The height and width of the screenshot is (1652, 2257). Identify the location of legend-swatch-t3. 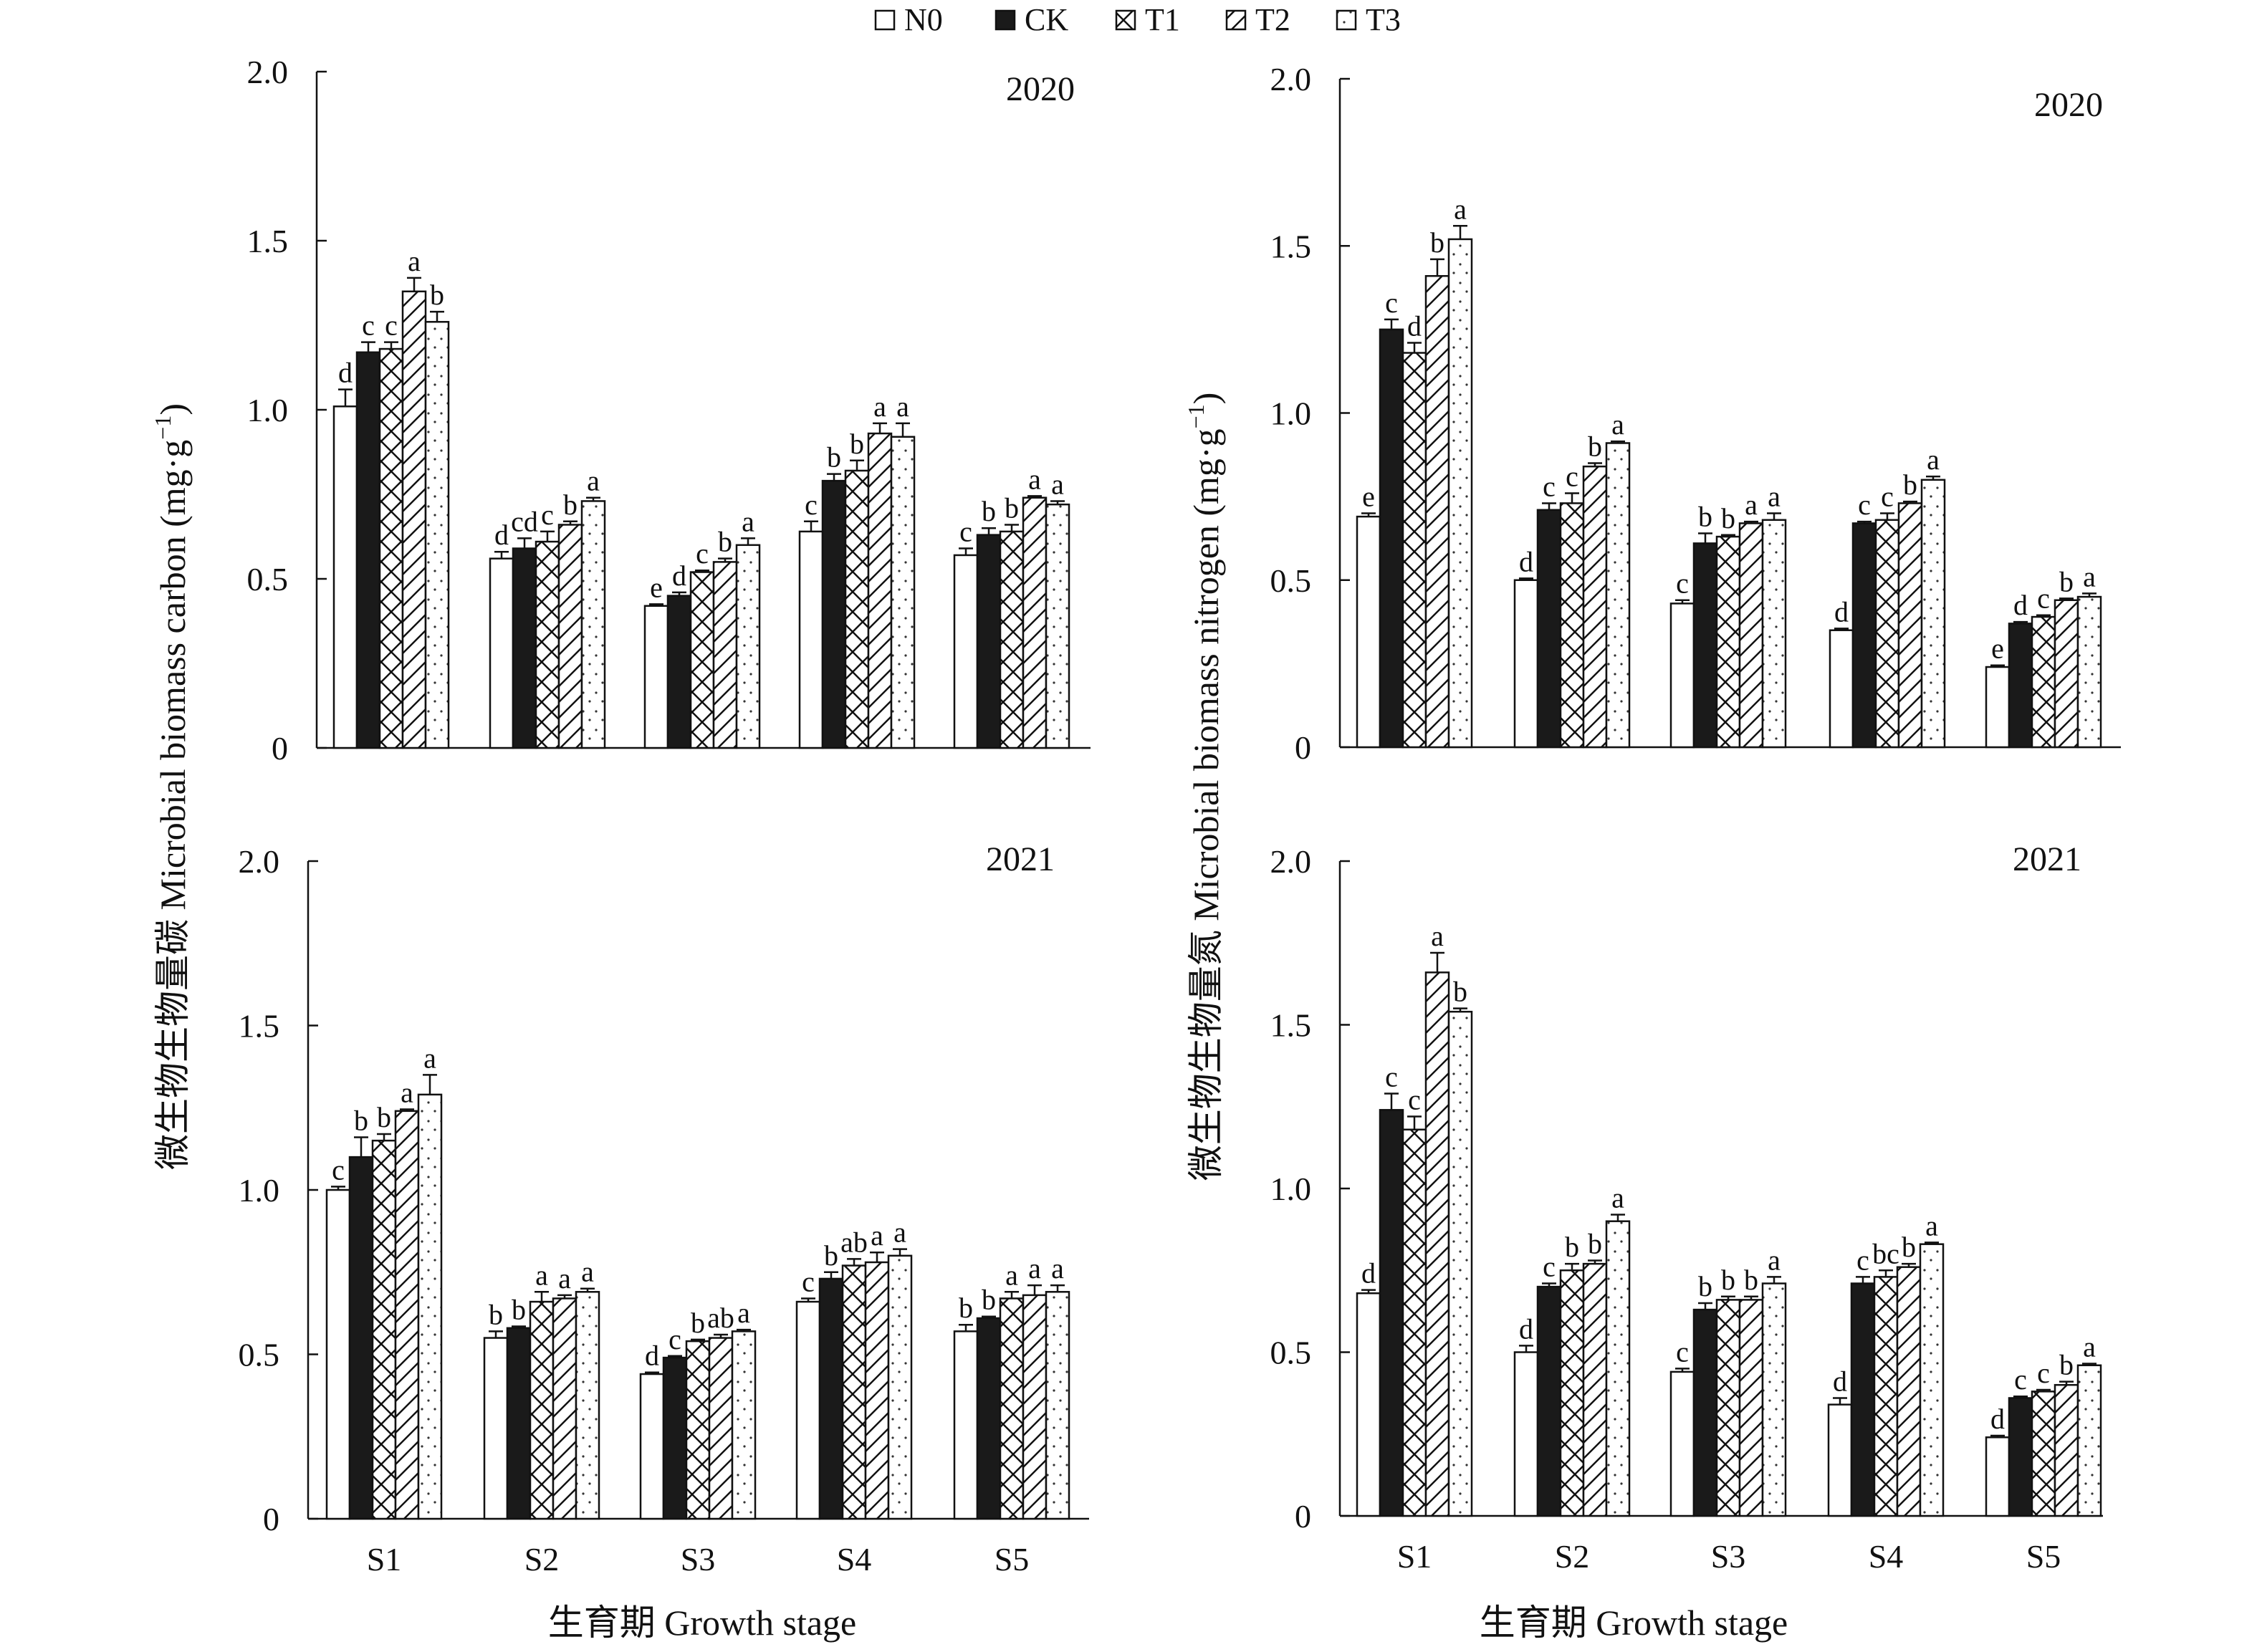
(1346, 20).